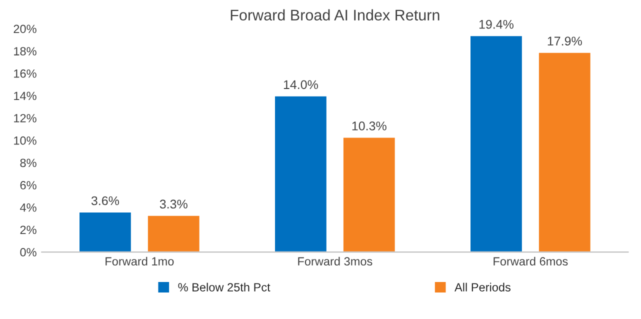 This screenshot has width=641, height=319. I want to click on y-tick-label: 0%, so click(28, 252).